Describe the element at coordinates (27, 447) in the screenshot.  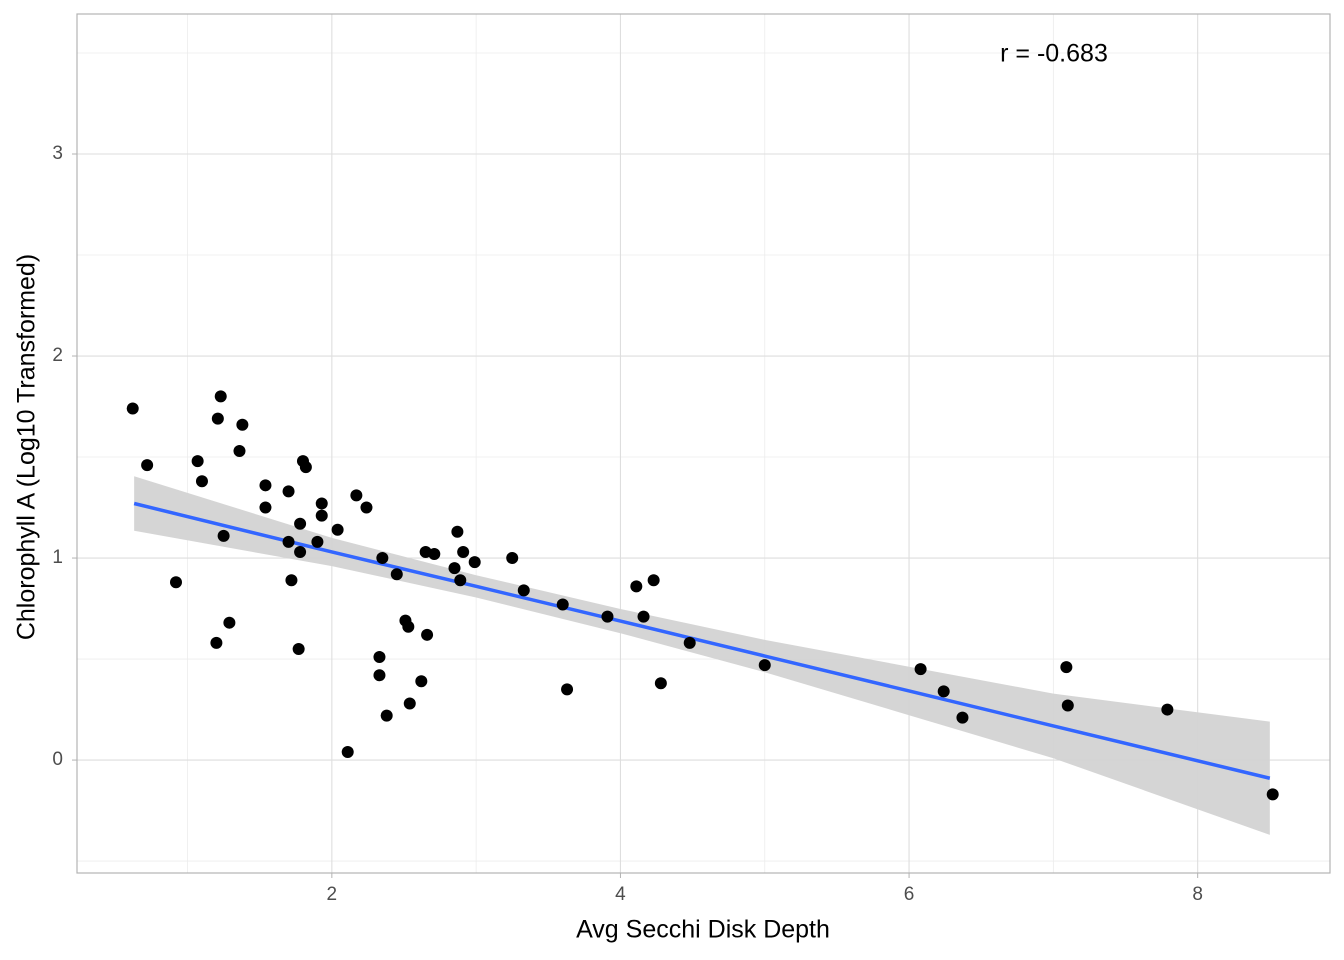
I see `y-axis-title: Chlorophyll A (Log10 Transformed)` at that location.